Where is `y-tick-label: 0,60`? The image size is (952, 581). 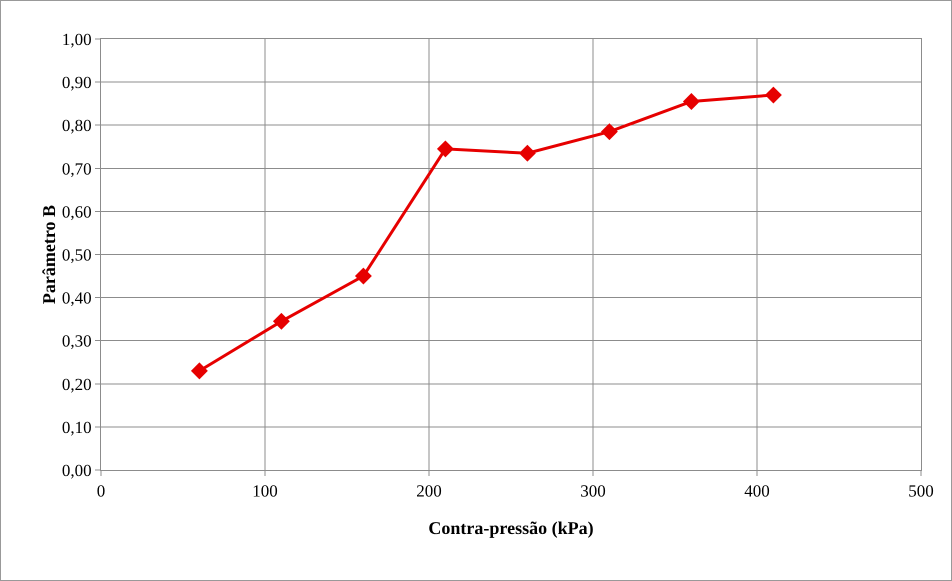 y-tick-label: 0,60 is located at coordinates (77, 212).